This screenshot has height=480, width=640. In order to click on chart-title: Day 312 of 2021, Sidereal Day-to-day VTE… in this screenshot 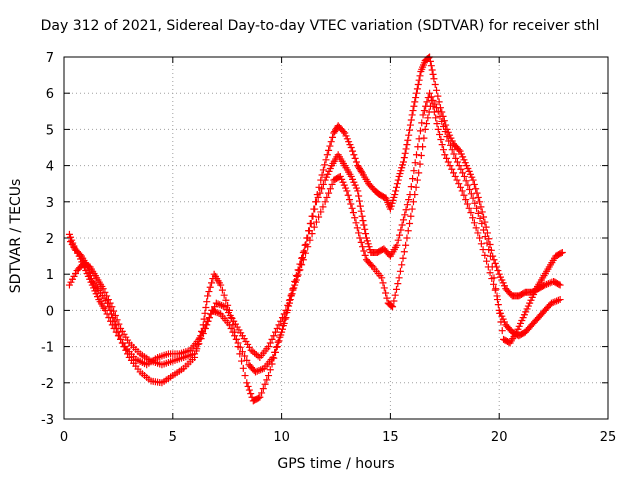, I will do `click(320, 26)`.